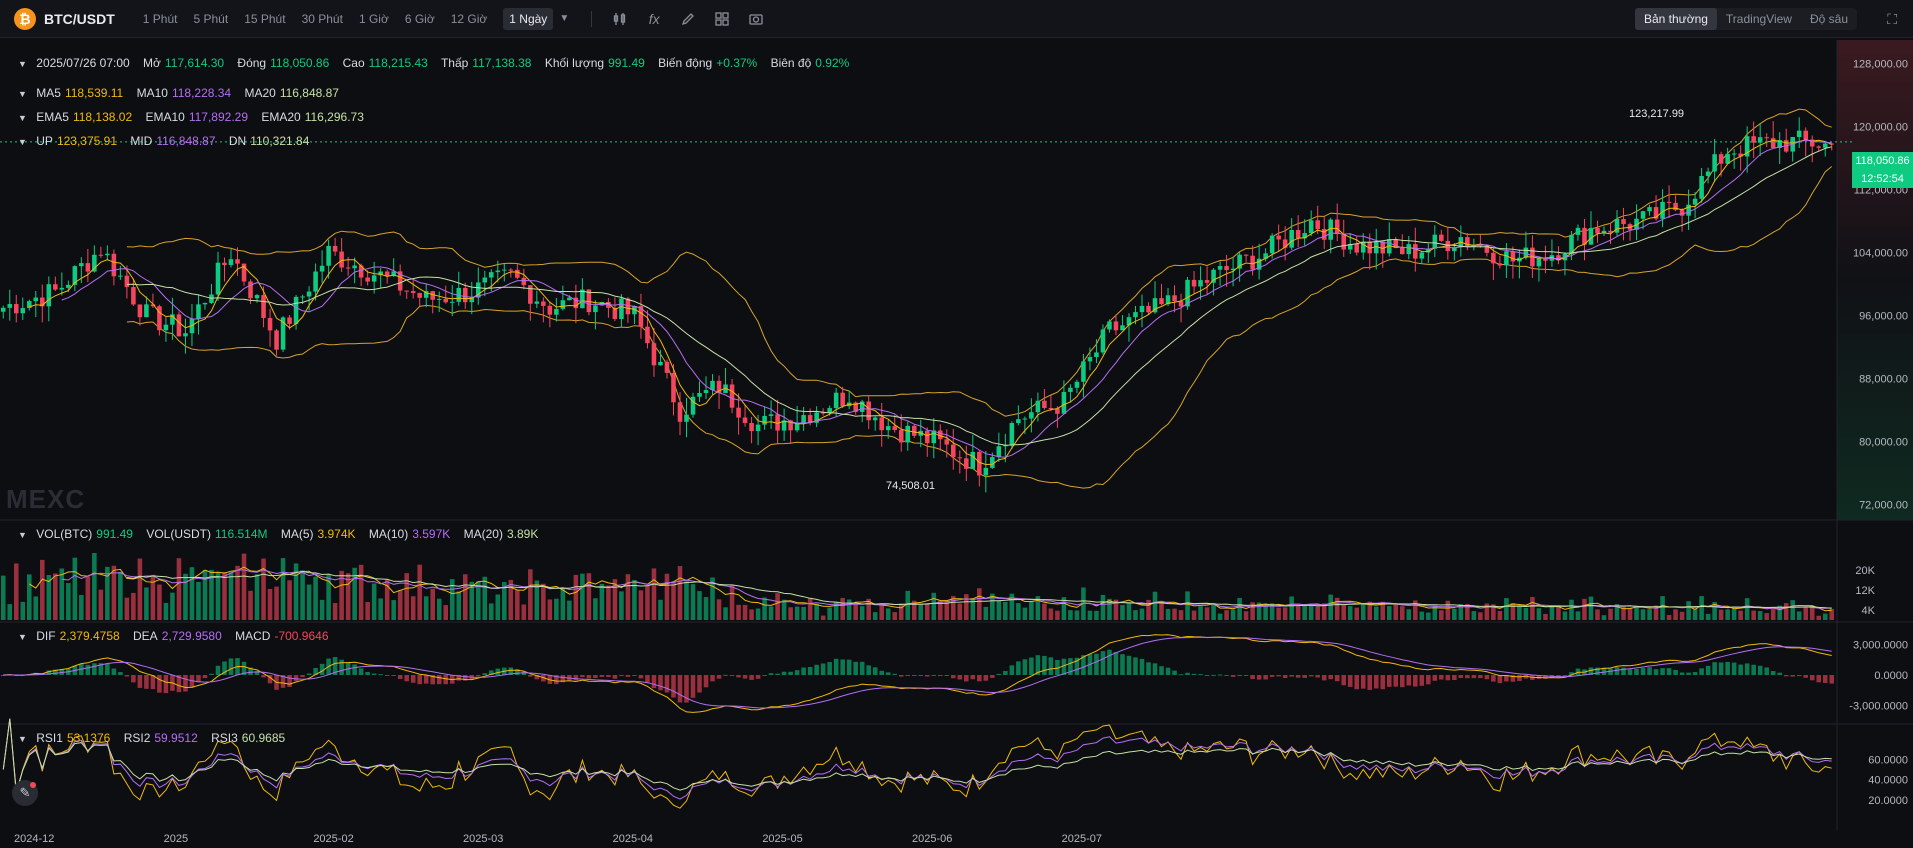  Describe the element at coordinates (1892, 19) in the screenshot. I see `fullscreen-icon: ⛶` at that location.